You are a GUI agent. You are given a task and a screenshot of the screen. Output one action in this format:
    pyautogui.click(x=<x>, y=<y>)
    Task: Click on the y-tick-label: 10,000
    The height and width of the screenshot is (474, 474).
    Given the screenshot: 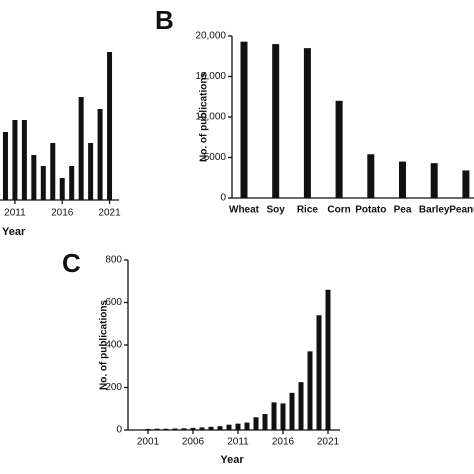 What is the action you would take?
    pyautogui.click(x=210, y=117)
    